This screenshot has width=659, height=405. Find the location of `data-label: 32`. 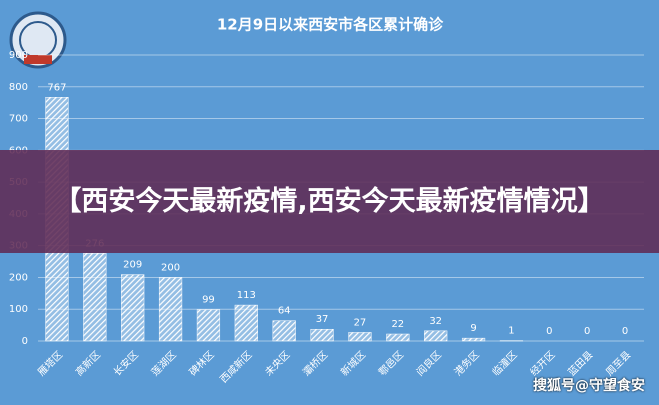

data-label: 32 is located at coordinates (435, 321).